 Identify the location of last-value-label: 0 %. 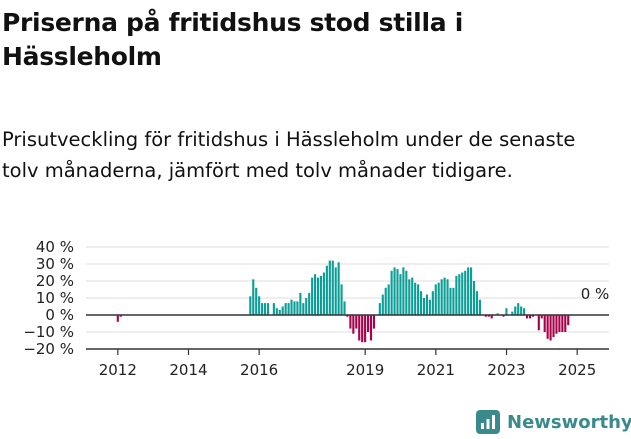
(595, 294).